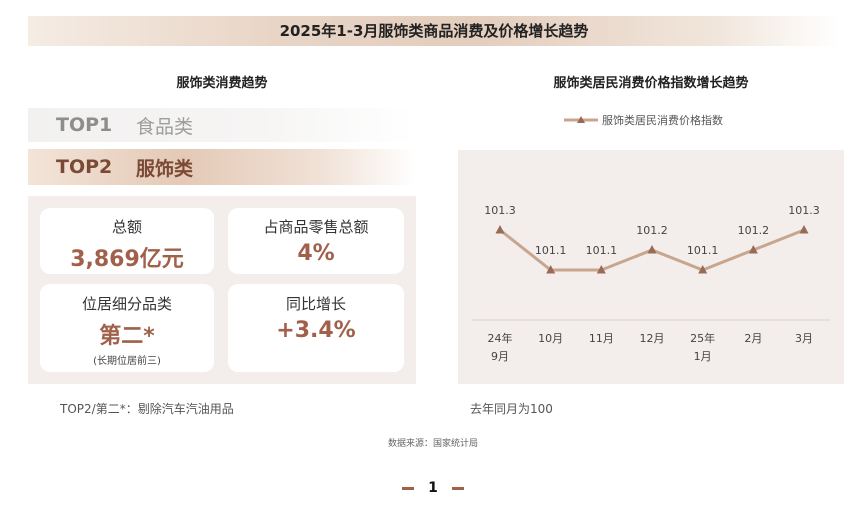  Describe the element at coordinates (127, 361) in the screenshot. I see `position-note: (长期位居前三)` at that location.